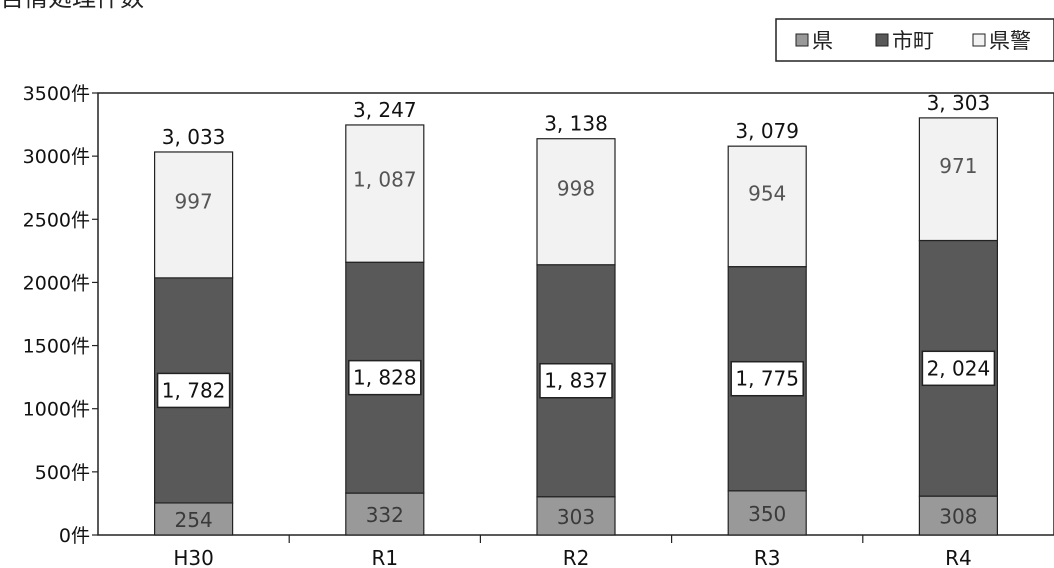 This screenshot has width=1054, height=568. I want to click on data-label: 1, 087, so click(385, 180).